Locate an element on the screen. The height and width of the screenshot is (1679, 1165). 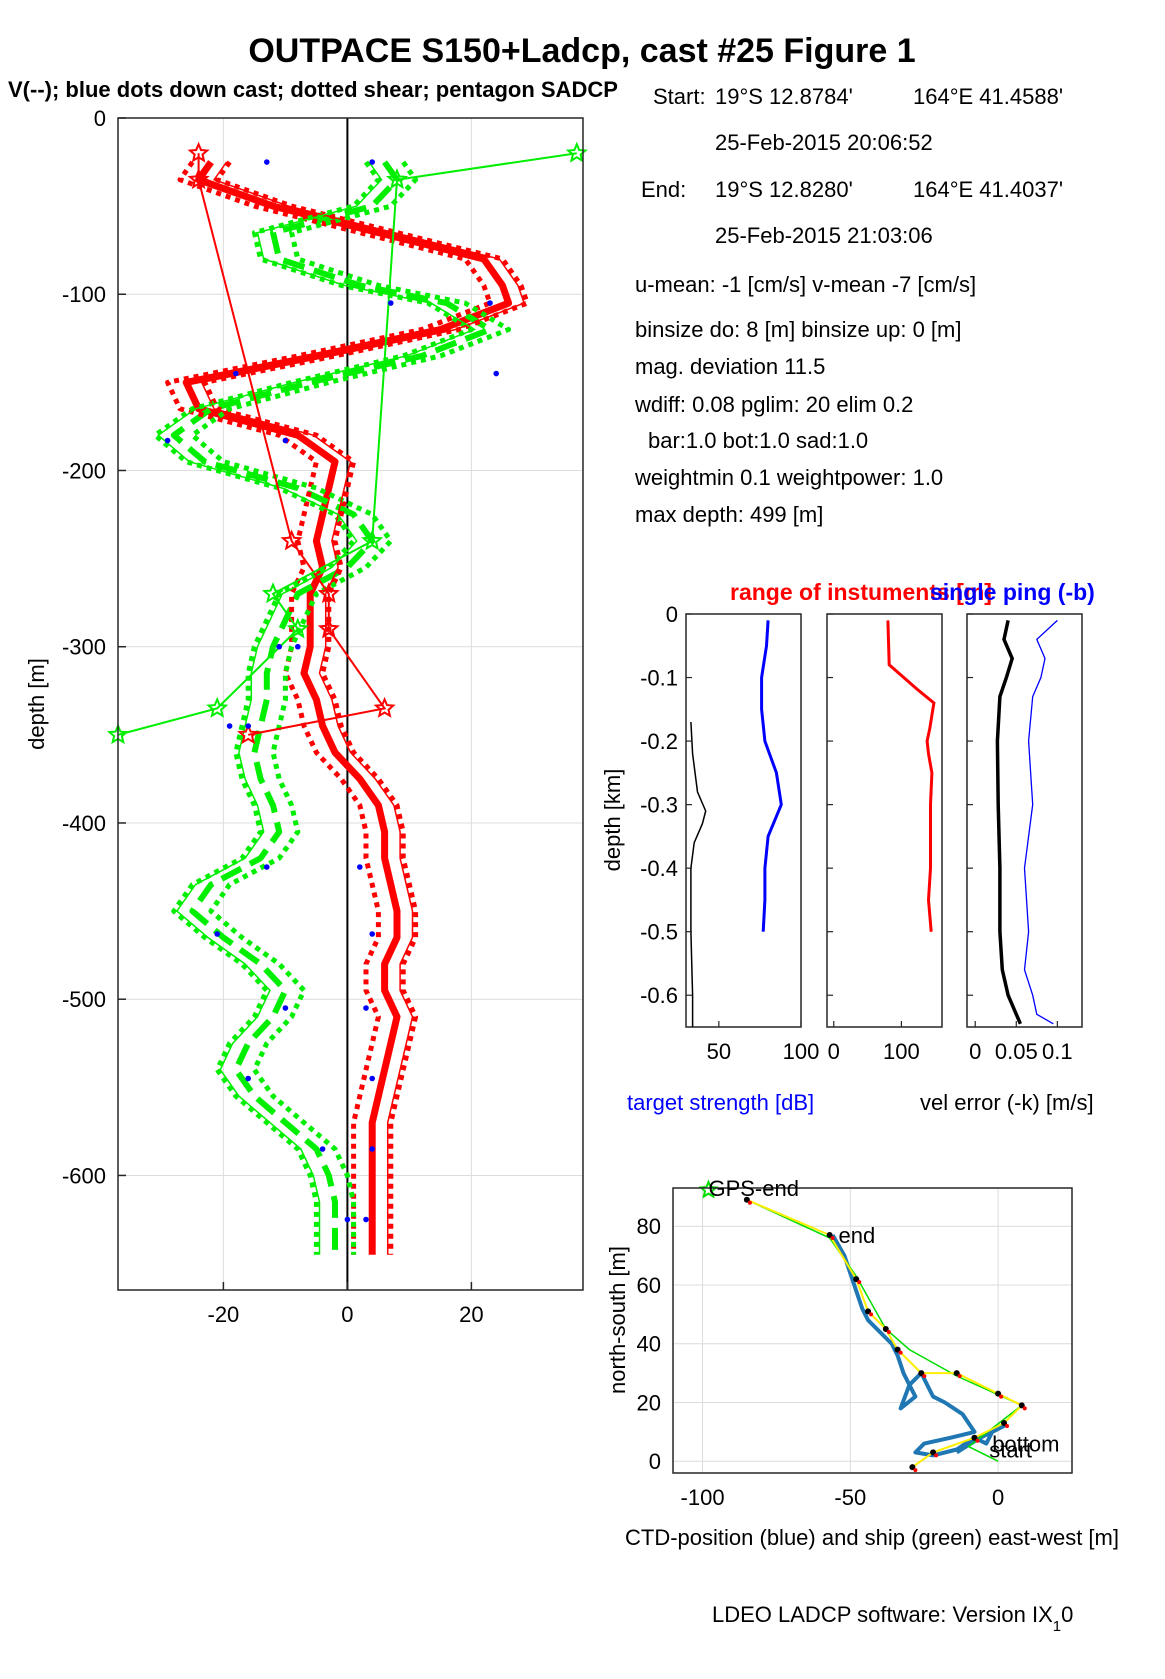
software-version: LDEO LADCP software: Version IX10 is located at coordinates (892, 1618).